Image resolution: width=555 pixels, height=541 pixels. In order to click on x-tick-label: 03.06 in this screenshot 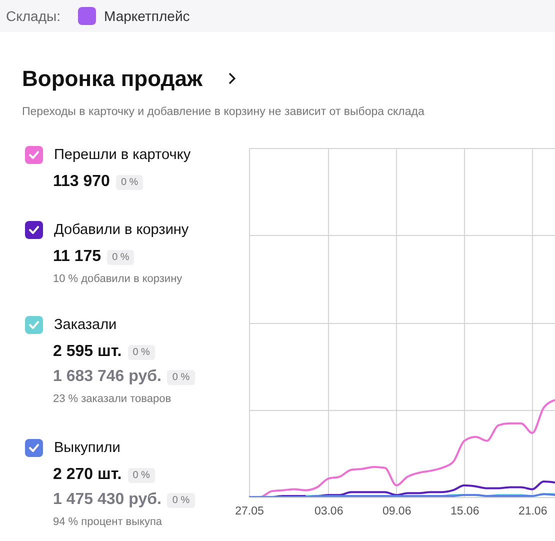, I will do `click(329, 512)`.